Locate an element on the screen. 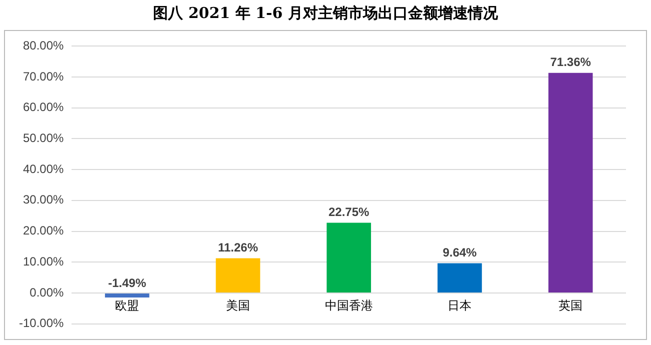 This screenshot has height=345, width=651. x-tick-label: 英国 is located at coordinates (570, 305).